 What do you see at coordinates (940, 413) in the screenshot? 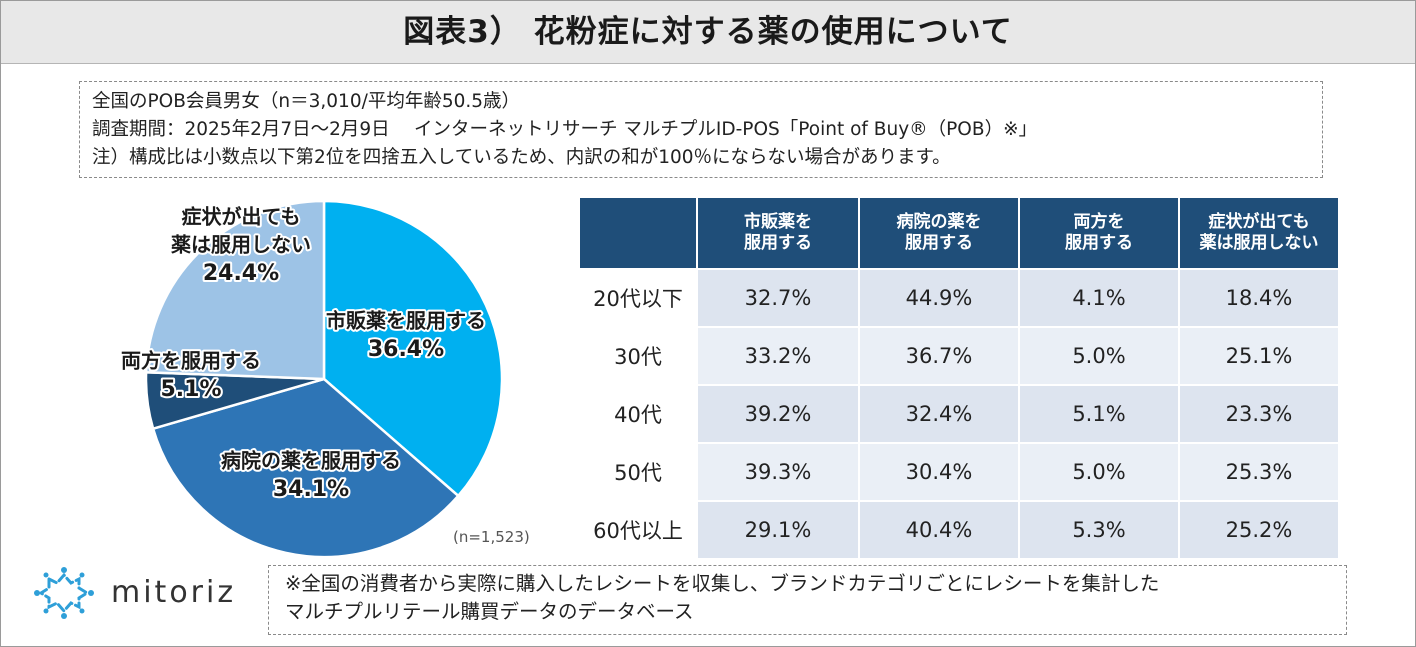
I see `table-cell: 32.4%` at bounding box center [940, 413].